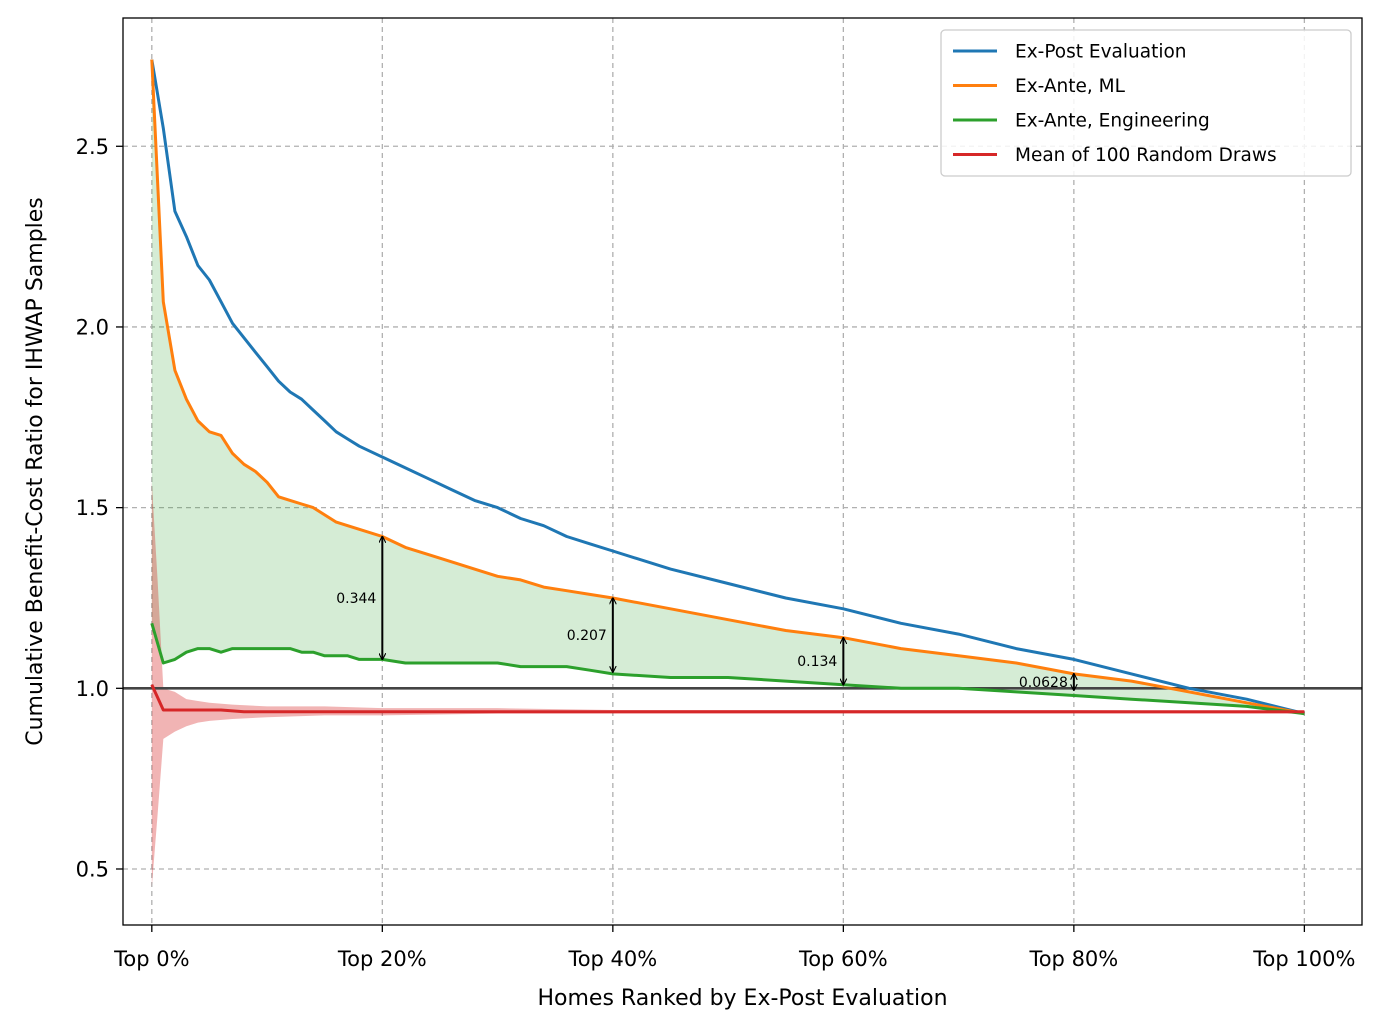  Describe the element at coordinates (92, 508) in the screenshot. I see `y-tick-label: 1.5` at that location.